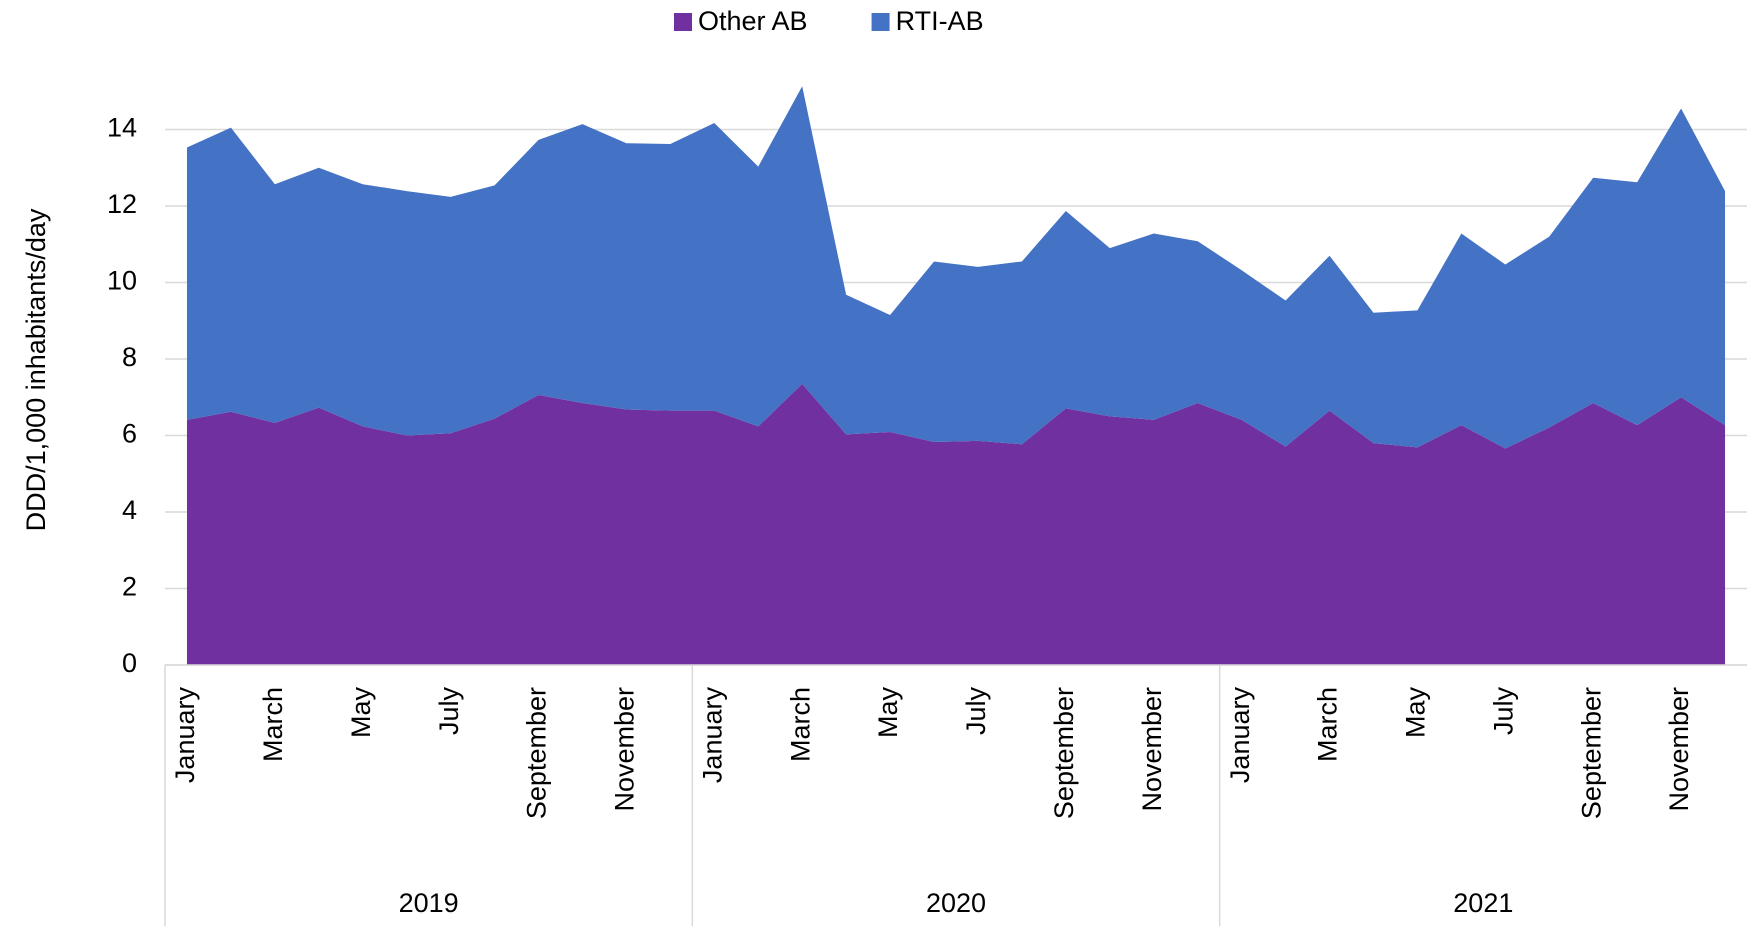 The height and width of the screenshot is (926, 1747). What do you see at coordinates (753, 21) in the screenshot?
I see `legend-label: Other AB` at bounding box center [753, 21].